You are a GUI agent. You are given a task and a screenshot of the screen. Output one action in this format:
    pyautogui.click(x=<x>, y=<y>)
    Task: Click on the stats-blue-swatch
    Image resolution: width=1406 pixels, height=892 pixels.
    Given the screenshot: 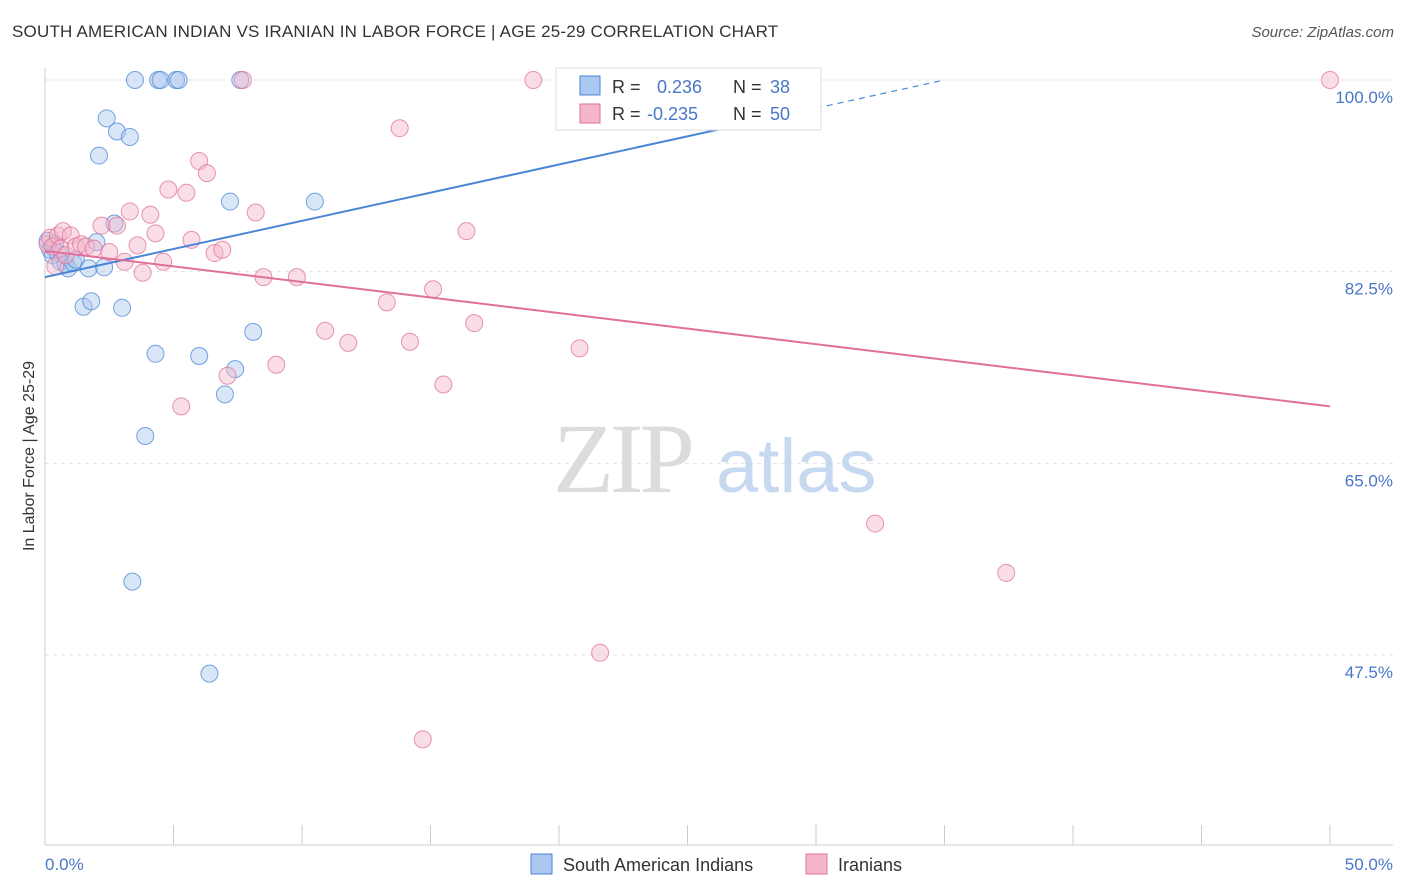 What is the action you would take?
    pyautogui.click(x=590, y=85)
    